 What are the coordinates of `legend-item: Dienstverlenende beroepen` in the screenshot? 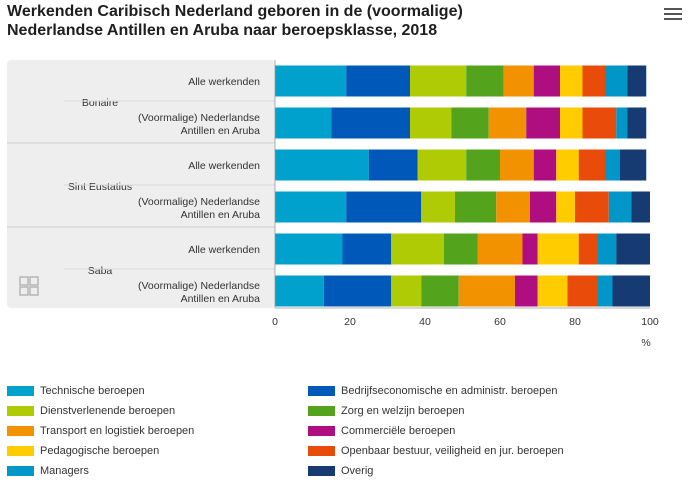 It's located at (91, 411).